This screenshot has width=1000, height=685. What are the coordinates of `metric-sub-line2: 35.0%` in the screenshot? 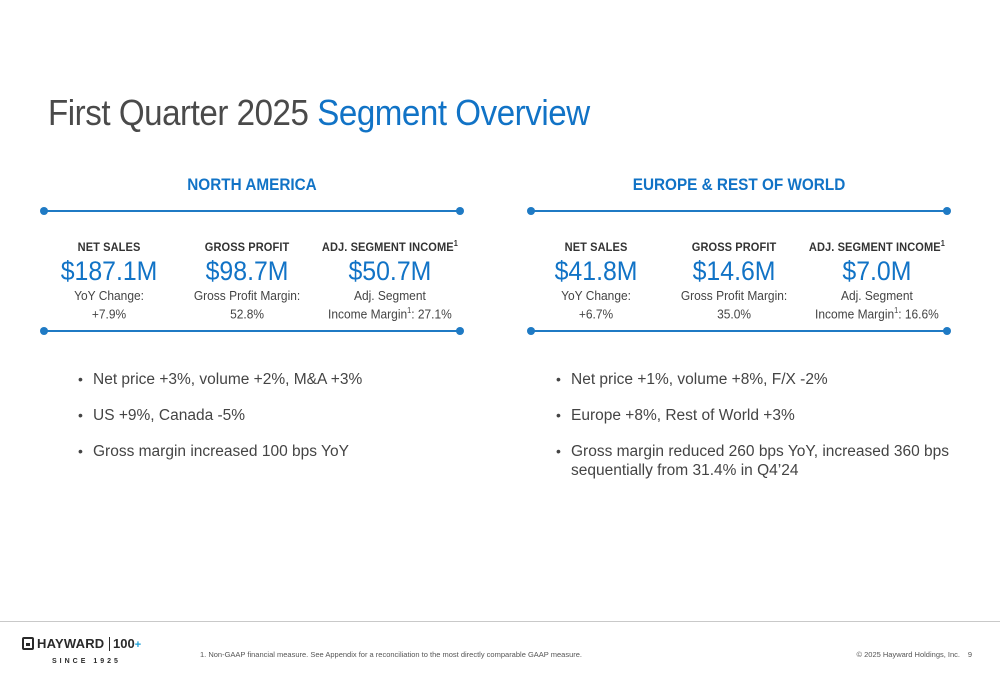 It's located at (734, 314).